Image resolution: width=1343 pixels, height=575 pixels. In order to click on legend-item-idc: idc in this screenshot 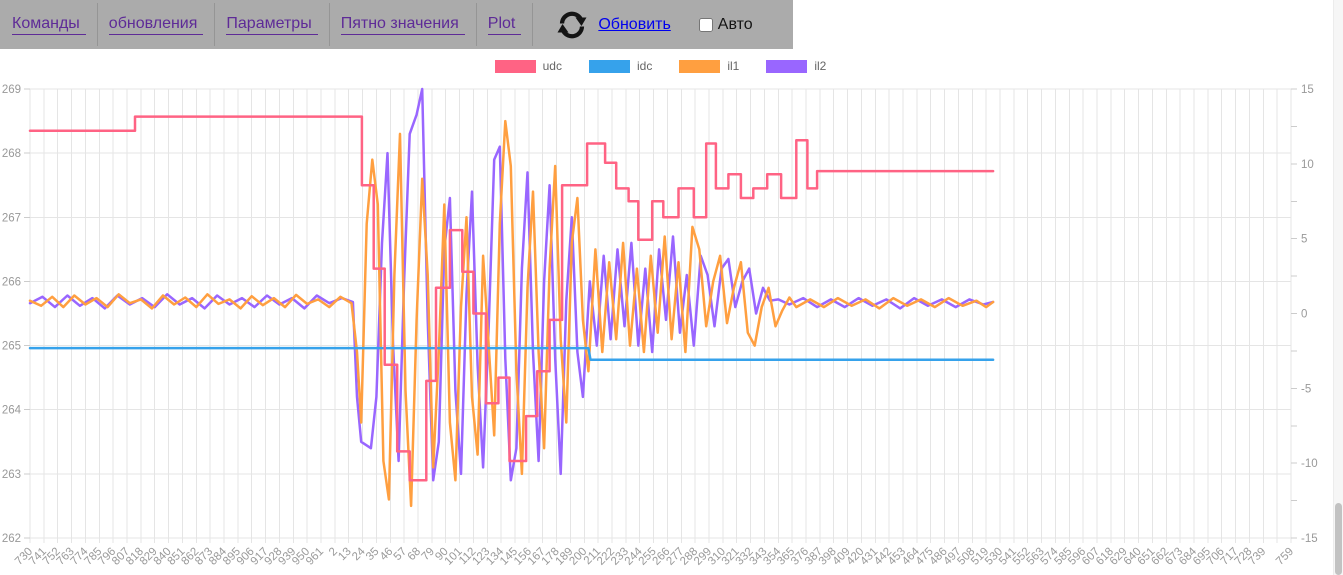, I will do `click(620, 66)`.